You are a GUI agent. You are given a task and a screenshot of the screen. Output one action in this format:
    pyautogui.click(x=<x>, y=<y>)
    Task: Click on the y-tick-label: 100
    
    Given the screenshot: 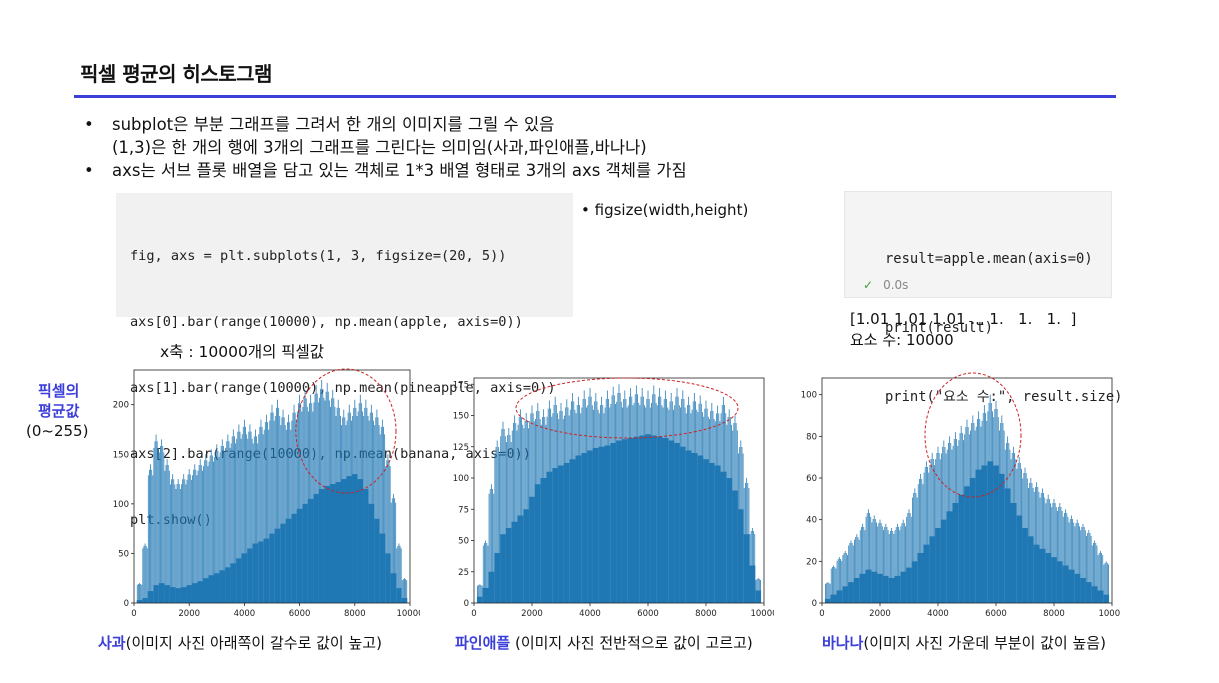 What is the action you would take?
    pyautogui.click(x=461, y=479)
    